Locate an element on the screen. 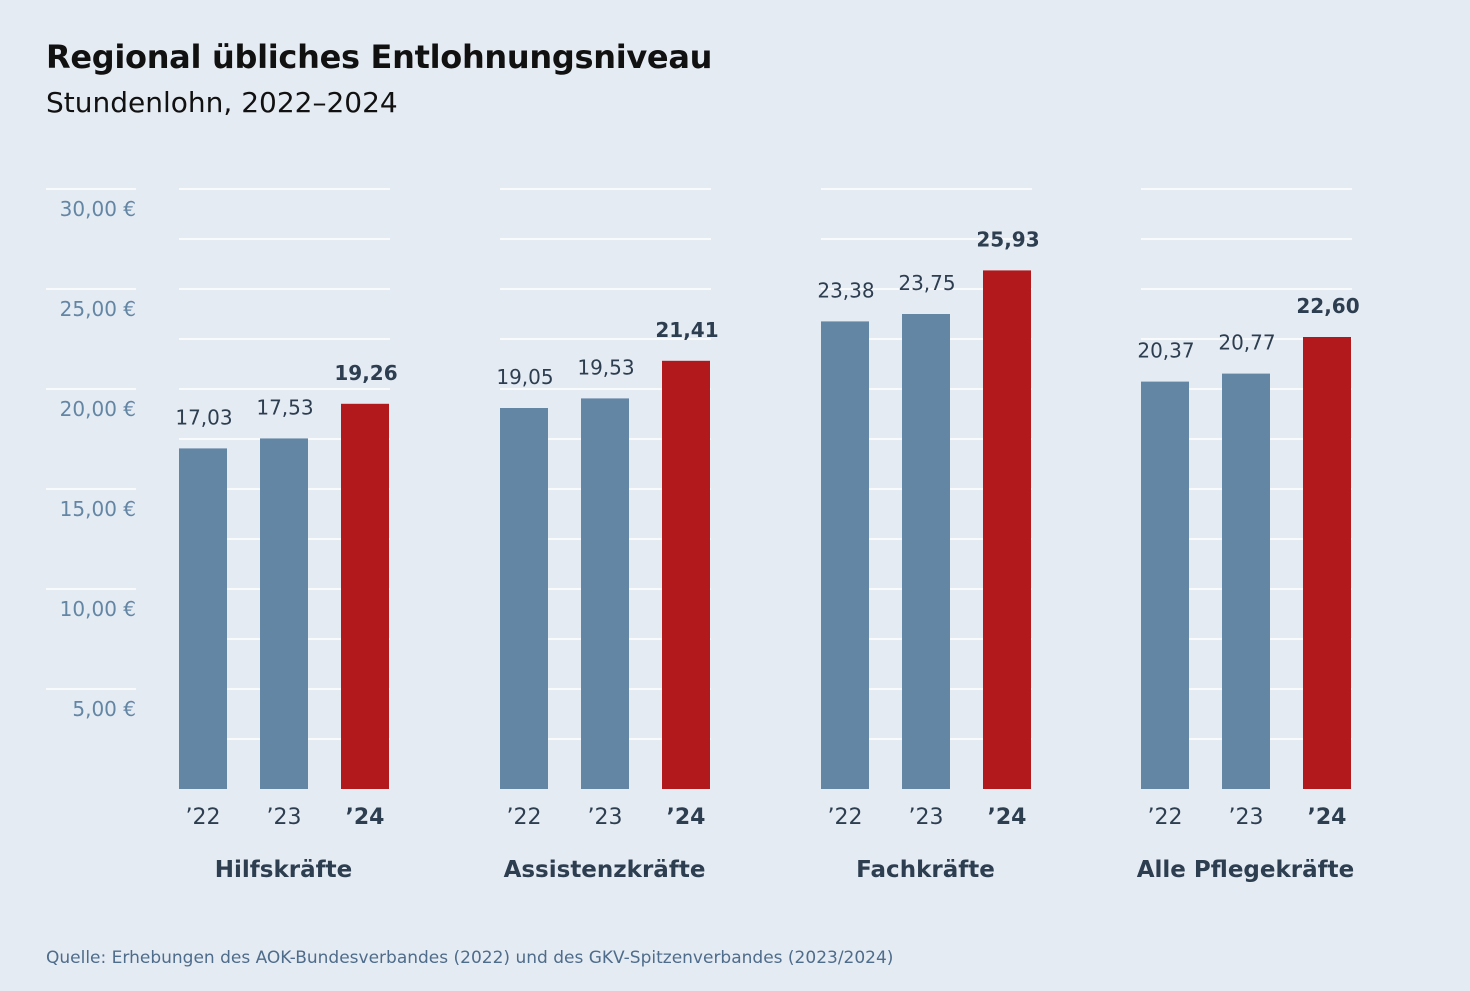 This screenshot has height=991, width=1470. category-label: Hilfskräfte is located at coordinates (283, 870).